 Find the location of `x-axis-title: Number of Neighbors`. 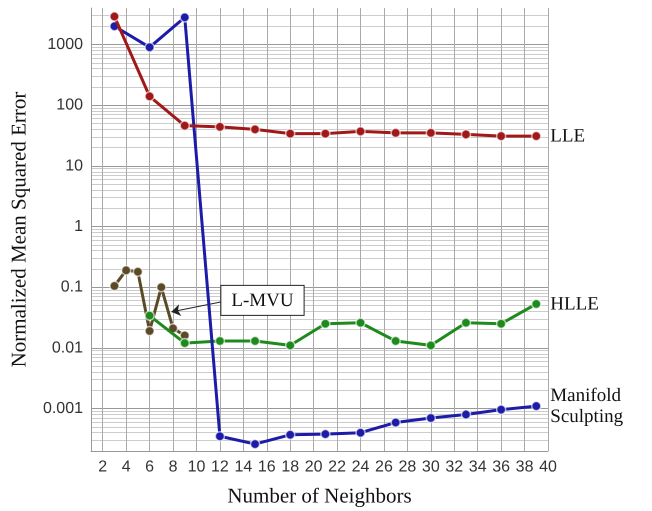

x-axis-title: Number of Neighbors is located at coordinates (319, 496).